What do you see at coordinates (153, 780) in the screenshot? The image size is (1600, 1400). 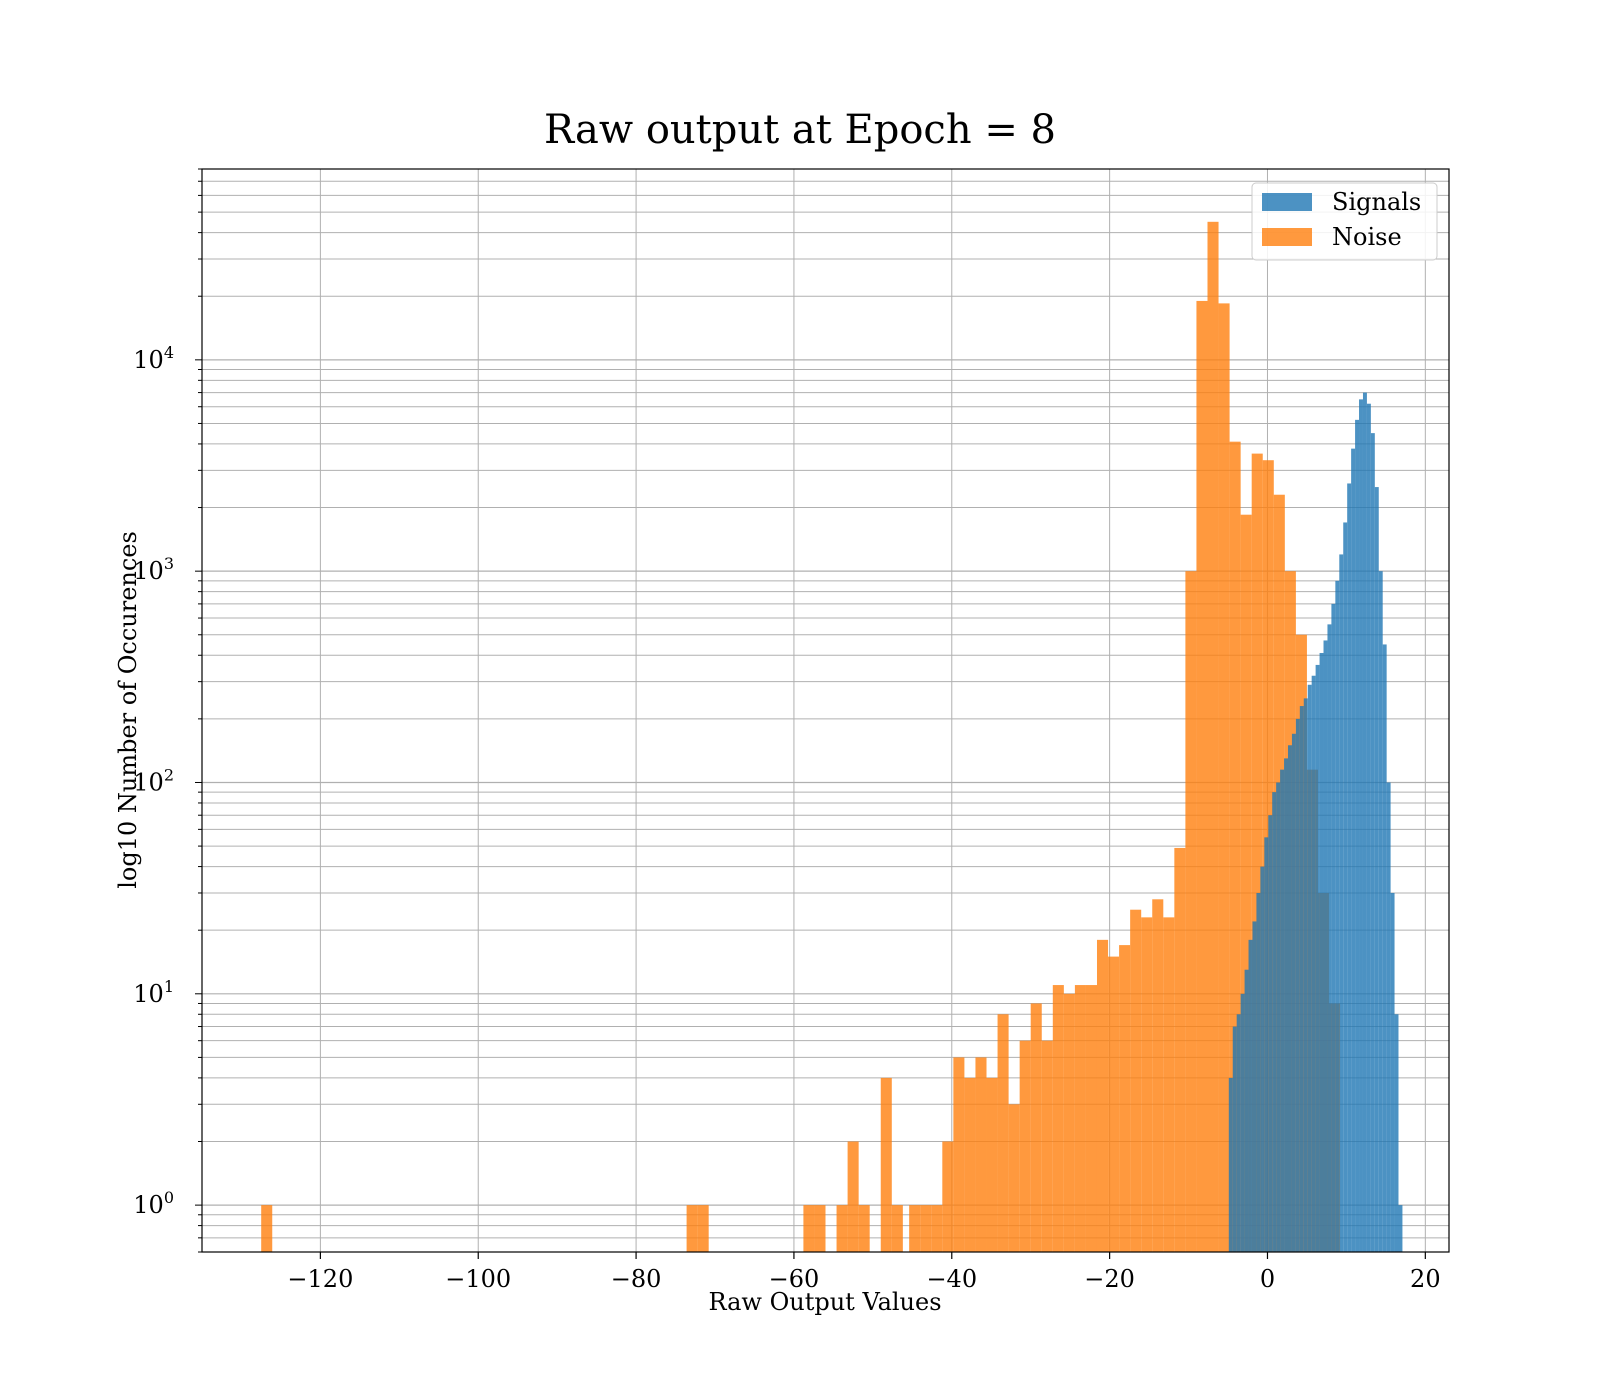 I see `y-tick-label: 102` at bounding box center [153, 780].